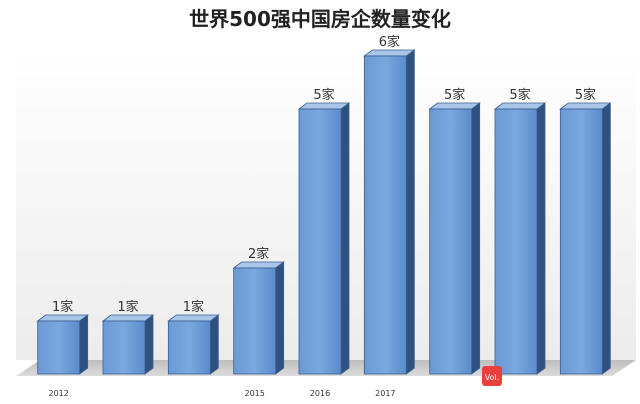  I want to click on data-label-3: 1家, so click(193, 307).